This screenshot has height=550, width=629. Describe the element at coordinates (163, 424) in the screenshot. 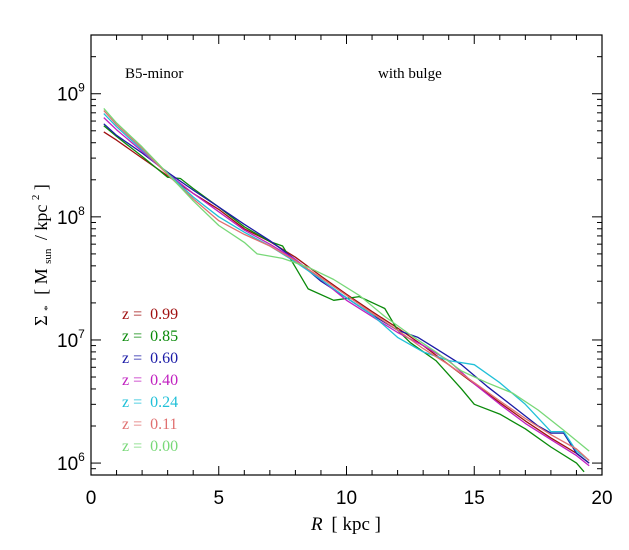

I see `legend-entry-value: 0.11` at that location.